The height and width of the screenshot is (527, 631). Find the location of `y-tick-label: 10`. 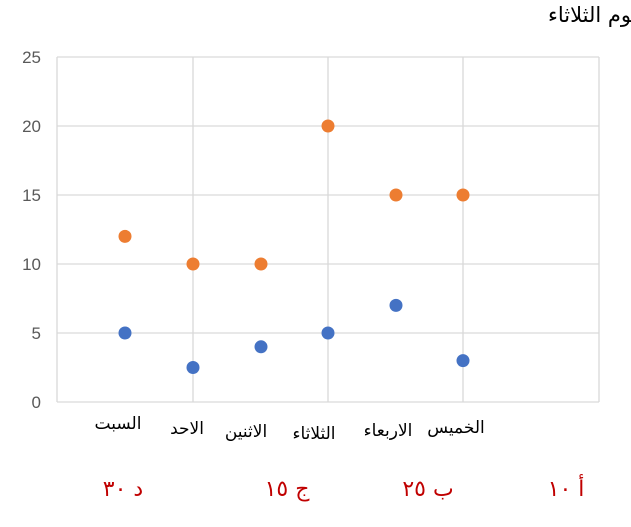

y-tick-label: 10 is located at coordinates (31, 264).